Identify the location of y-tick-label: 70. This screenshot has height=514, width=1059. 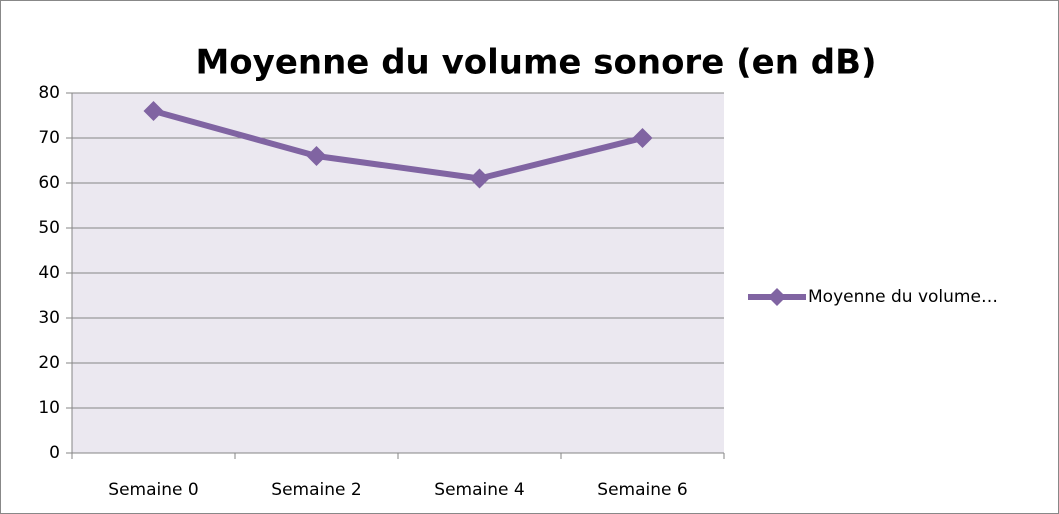
(49, 138).